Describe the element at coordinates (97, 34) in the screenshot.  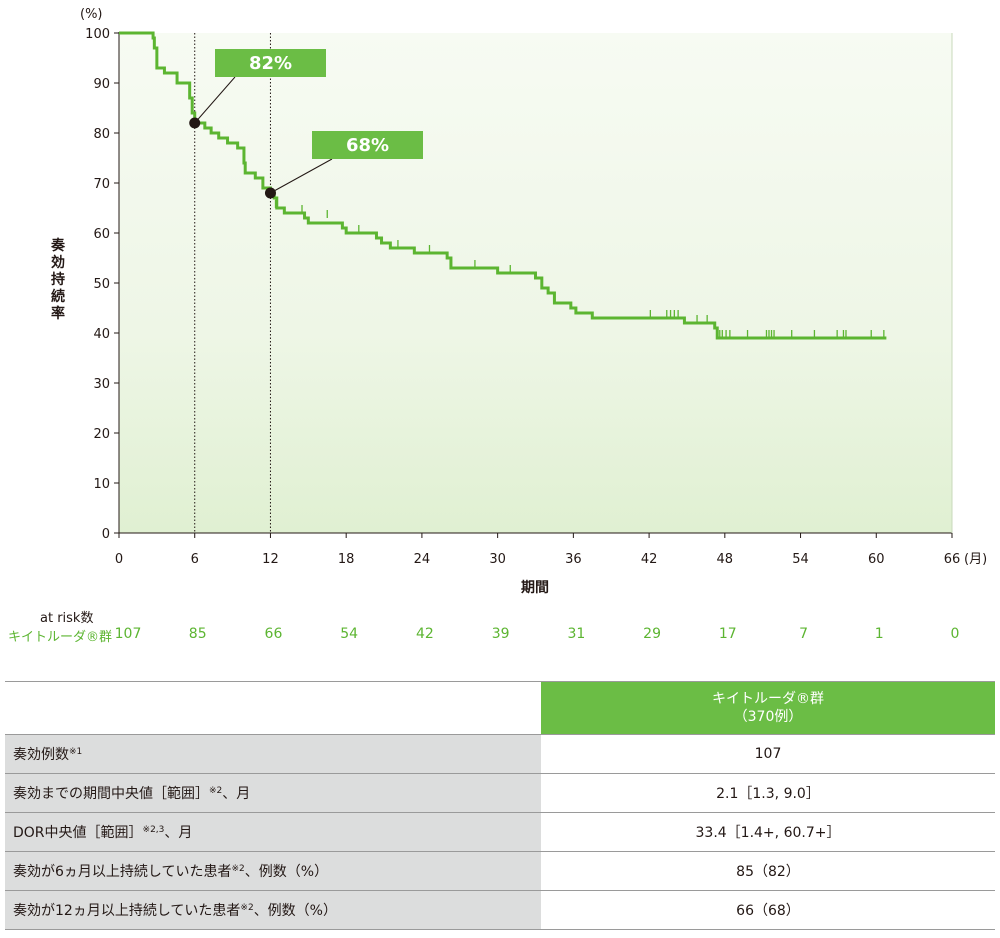
I see `y-tick-label: 100` at that location.